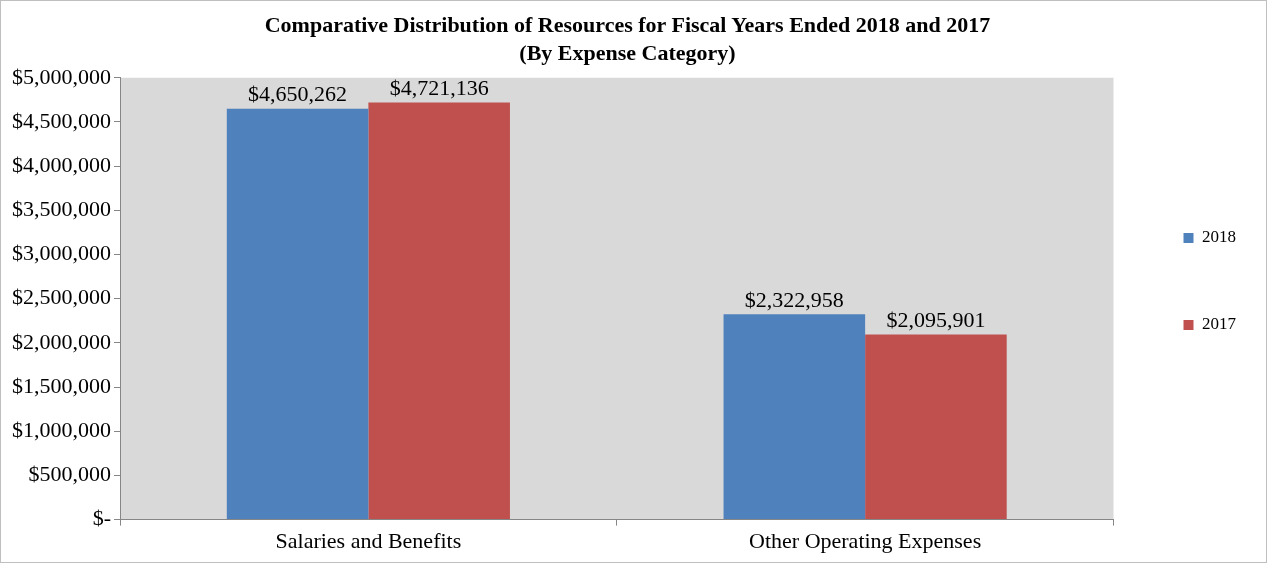 The width and height of the screenshot is (1267, 563). I want to click on y-tick-label: $1,500,000, so click(61, 385).